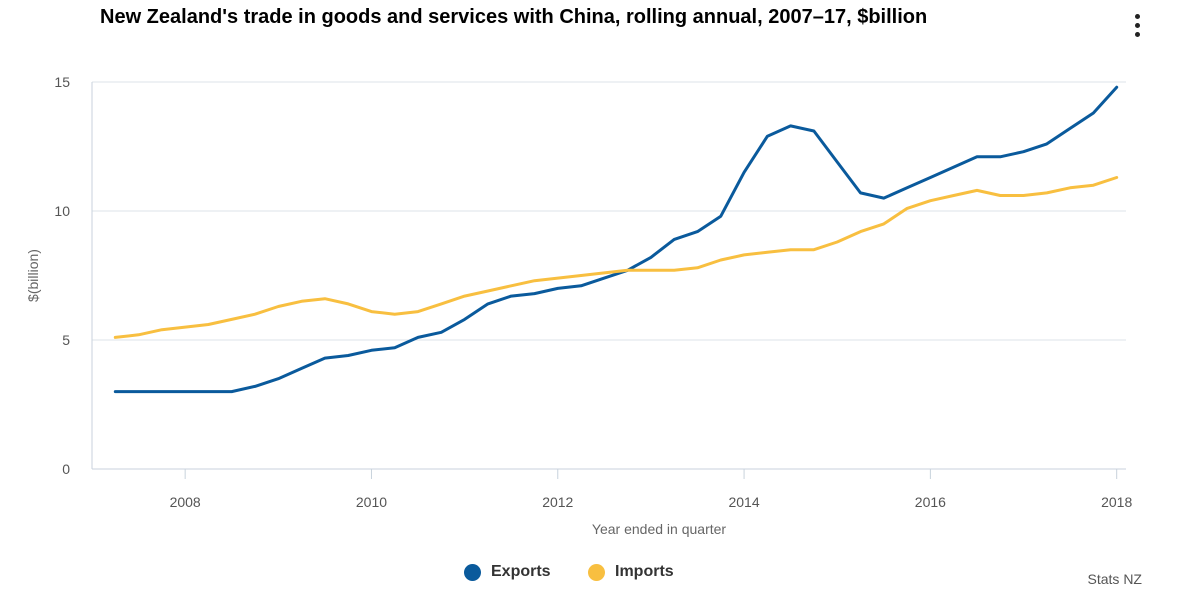  Describe the element at coordinates (185, 502) in the screenshot. I see `x-tick-label: 2008` at that location.